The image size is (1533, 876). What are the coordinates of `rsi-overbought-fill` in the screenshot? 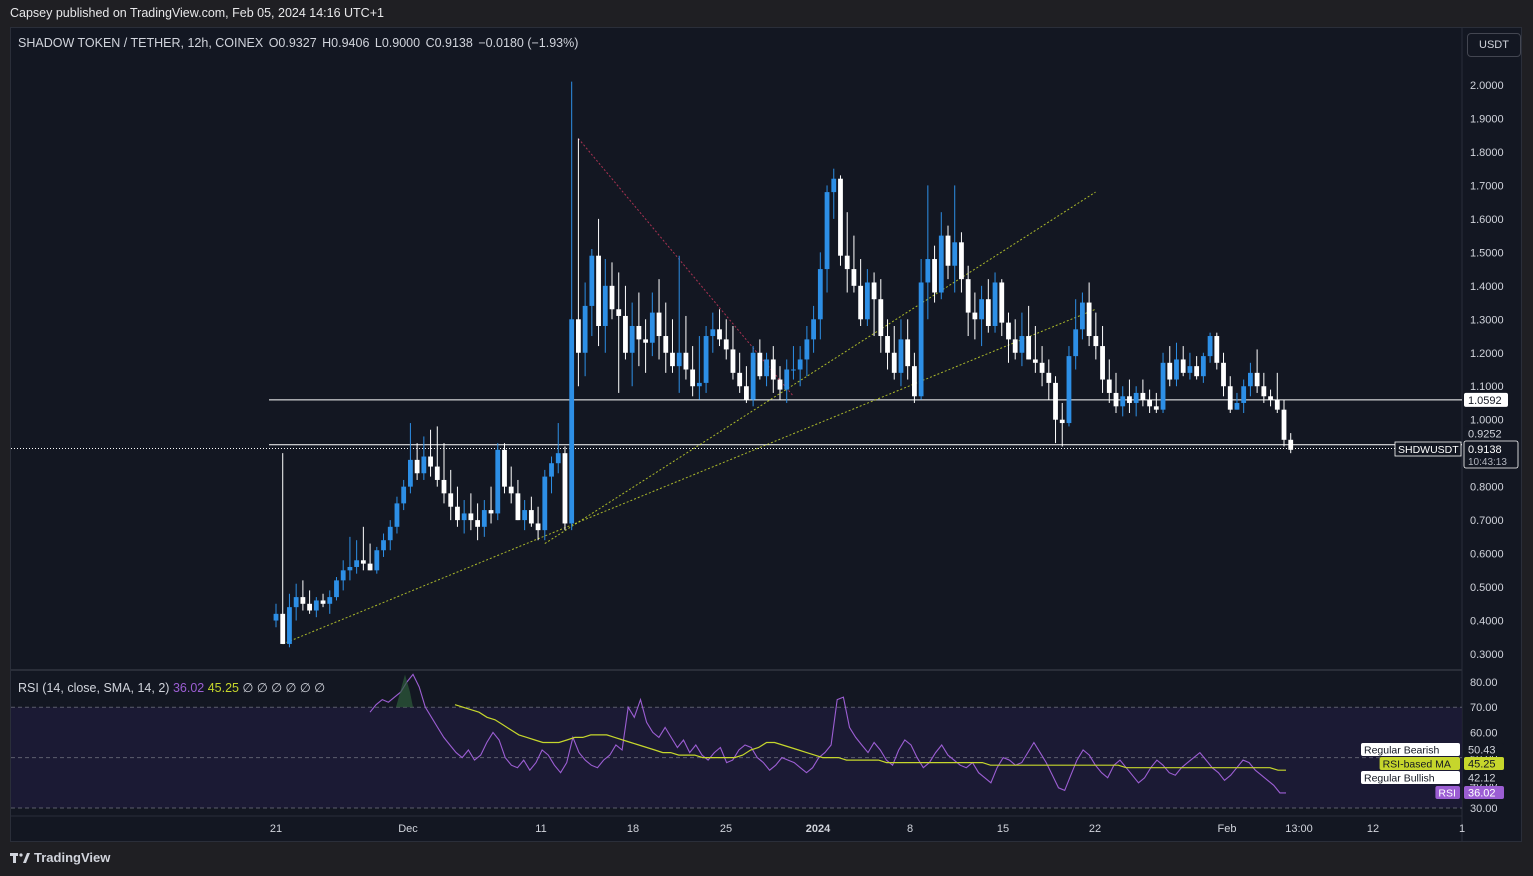 It's located at (404, 691).